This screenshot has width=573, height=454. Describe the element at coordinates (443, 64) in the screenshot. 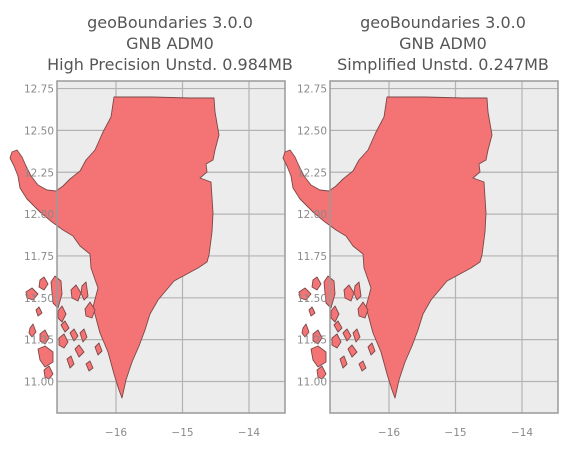

I see `panel-title-line-3: Simplified Unstd. 0.247MB` at that location.